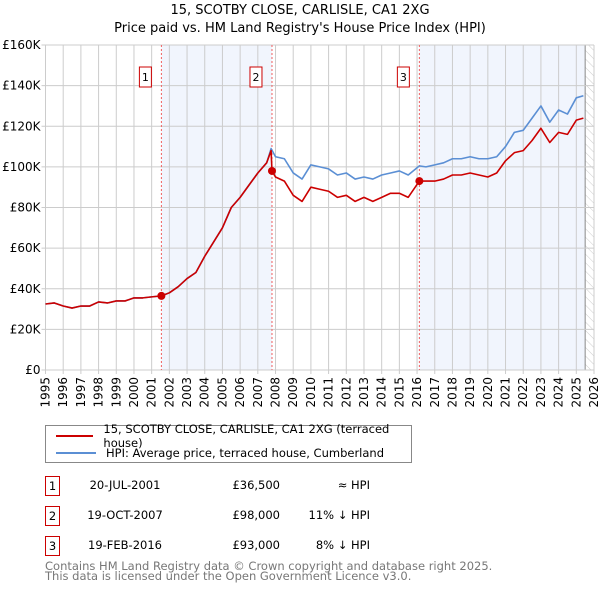 This screenshot has width=600, height=590. Describe the element at coordinates (46, 392) in the screenshot. I see `x-tick-label: 1995` at that location.